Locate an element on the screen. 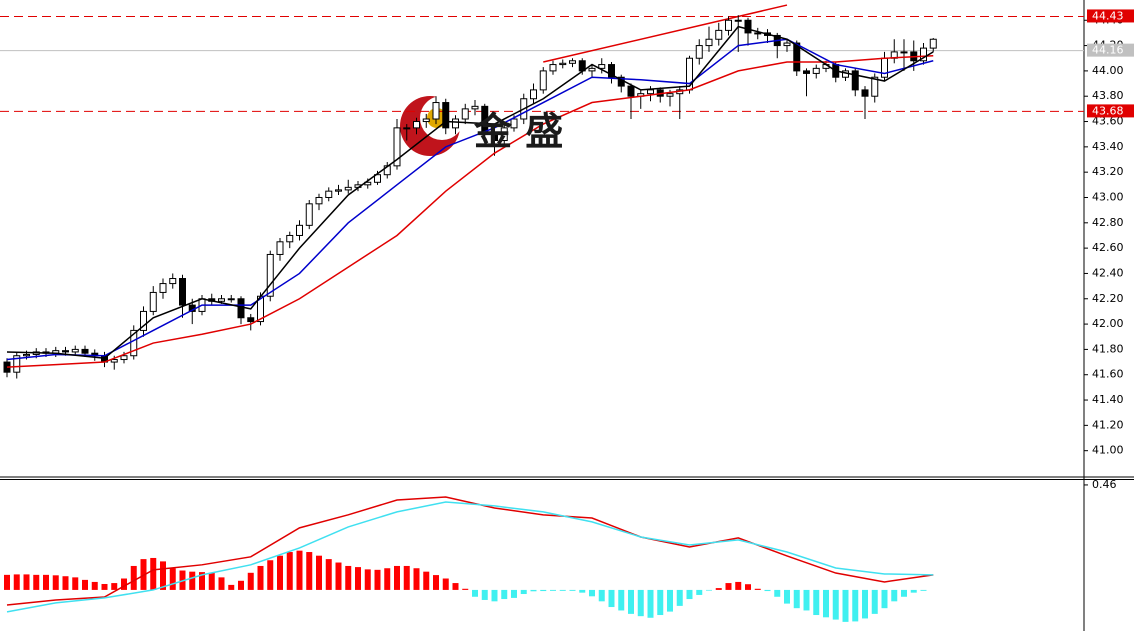  y-tick-label: 44.00 is located at coordinates (1108, 70).